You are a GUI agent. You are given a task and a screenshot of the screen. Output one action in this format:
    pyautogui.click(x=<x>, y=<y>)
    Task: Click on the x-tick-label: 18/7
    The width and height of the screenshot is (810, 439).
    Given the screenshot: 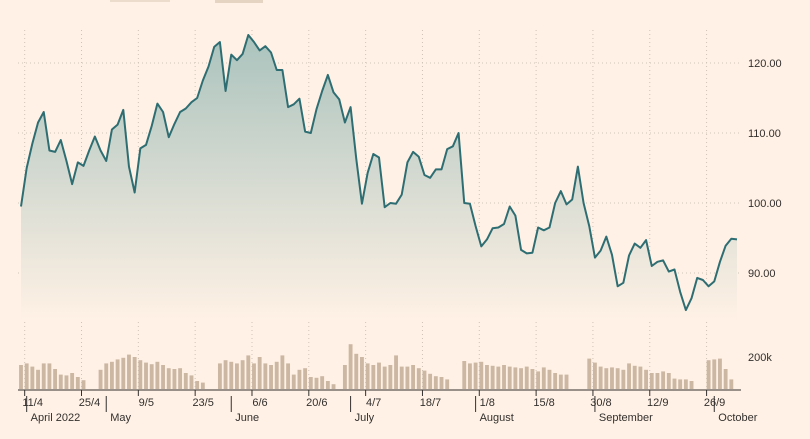 What is the action you would take?
    pyautogui.click(x=430, y=403)
    